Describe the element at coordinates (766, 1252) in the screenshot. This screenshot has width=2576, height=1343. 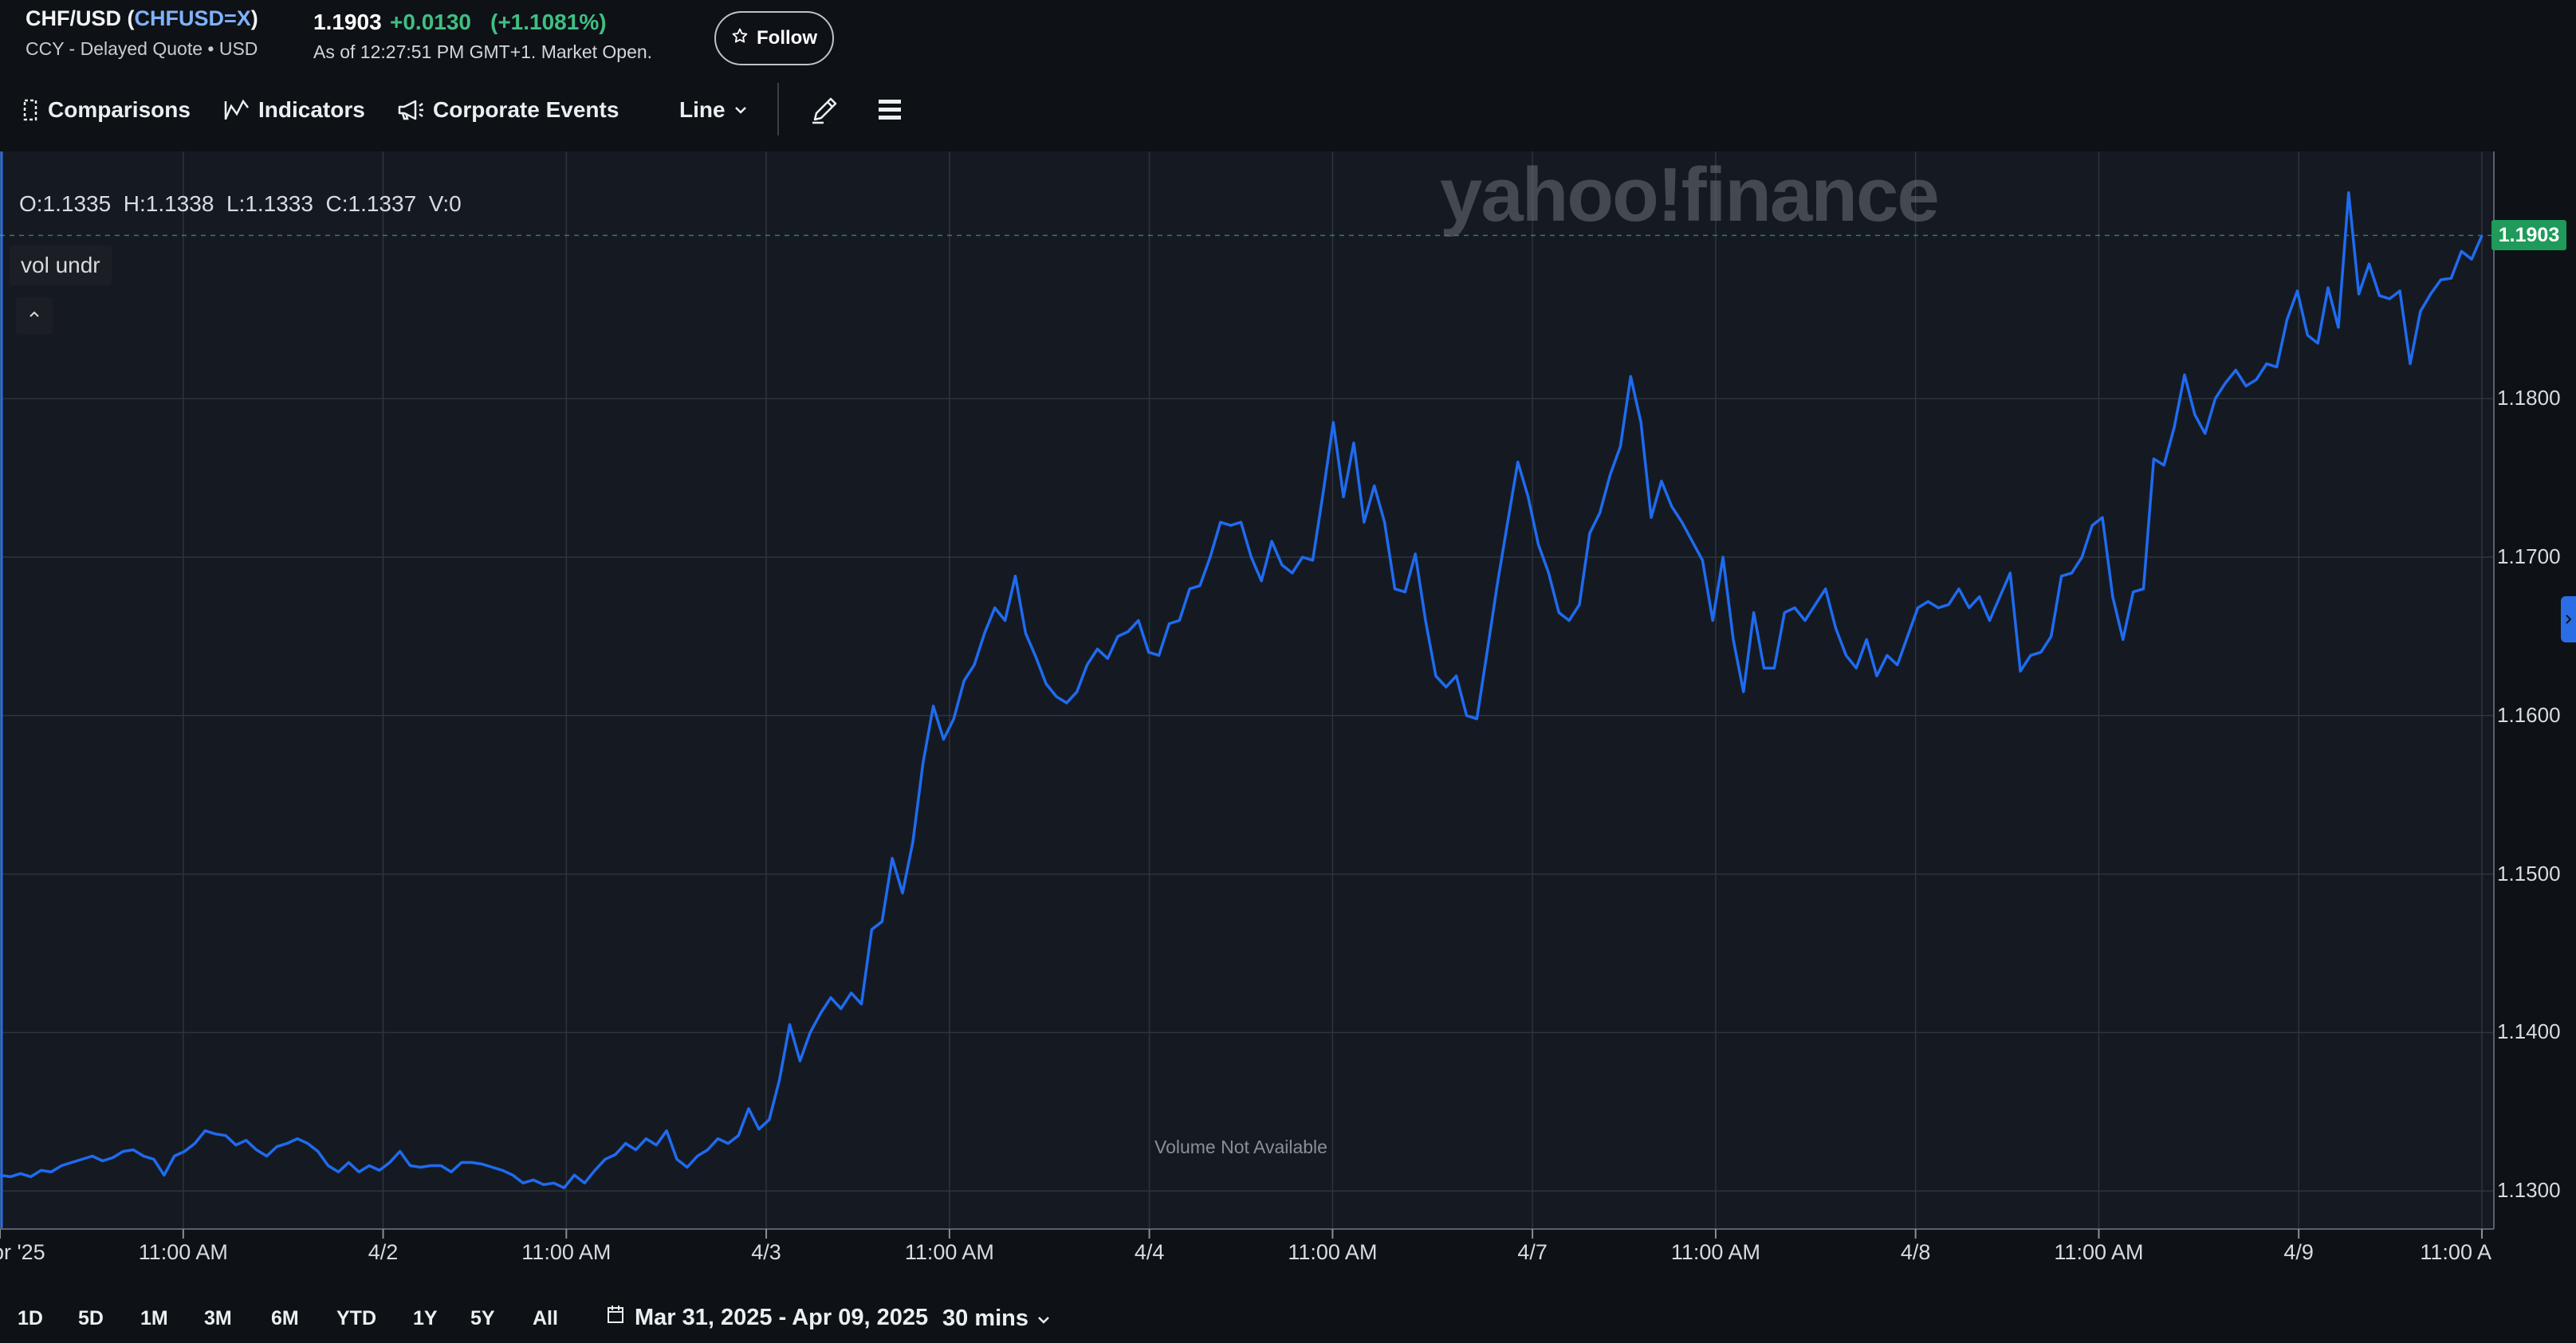
I see `x-tick-label: 4/3` at that location.